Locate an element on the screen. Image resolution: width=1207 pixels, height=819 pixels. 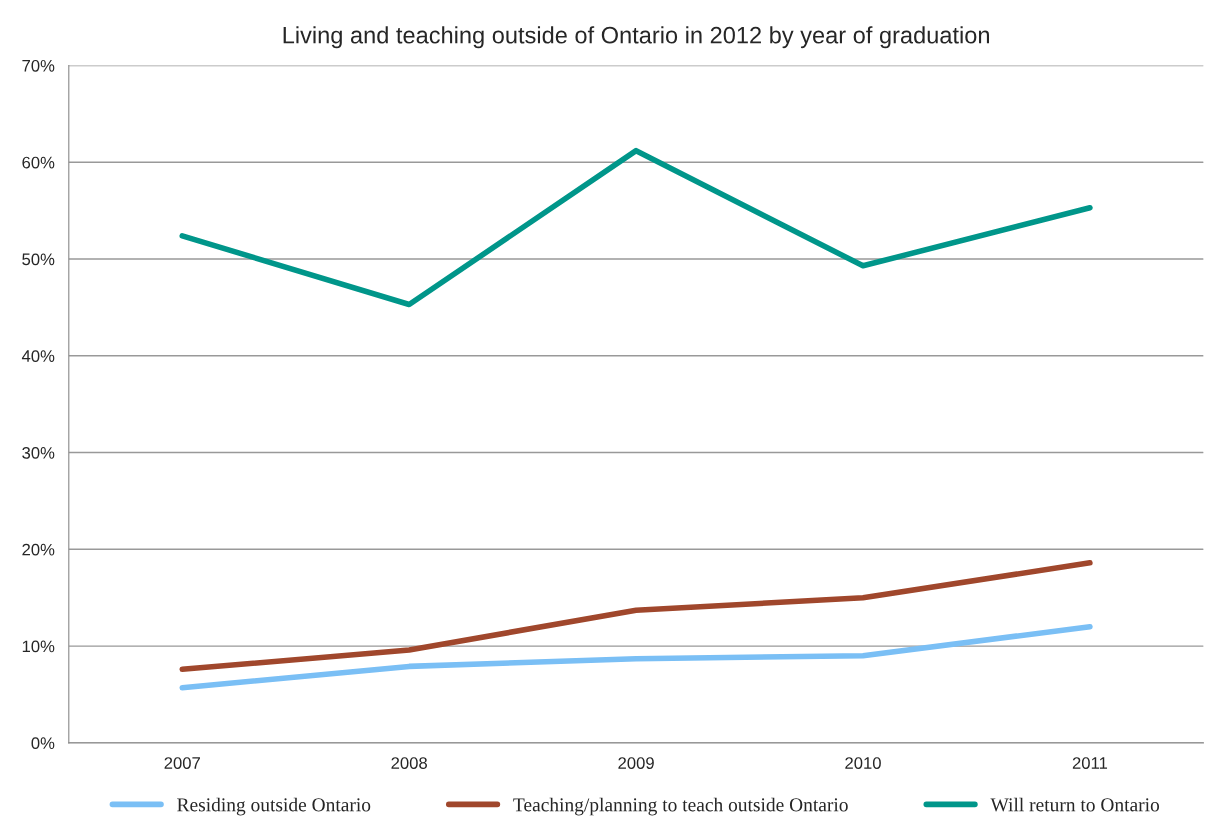
y-tick-label: 70% is located at coordinates (38, 65).